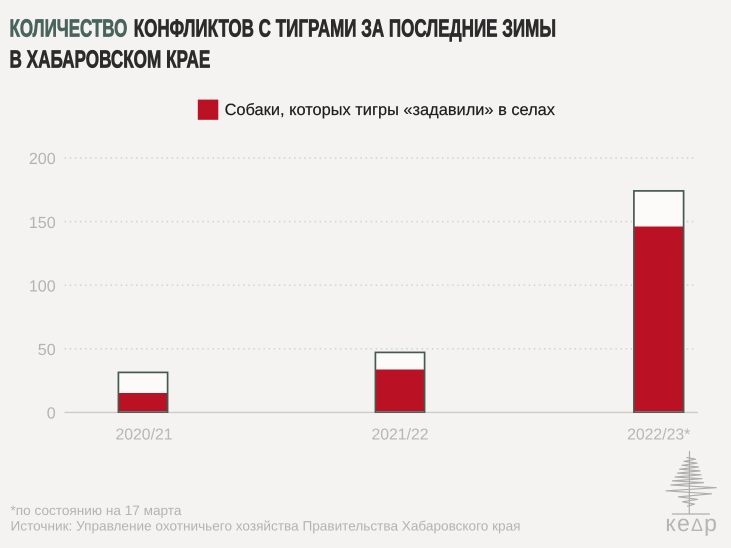  I want to click on svg-text: 2020/21, so click(143, 434).